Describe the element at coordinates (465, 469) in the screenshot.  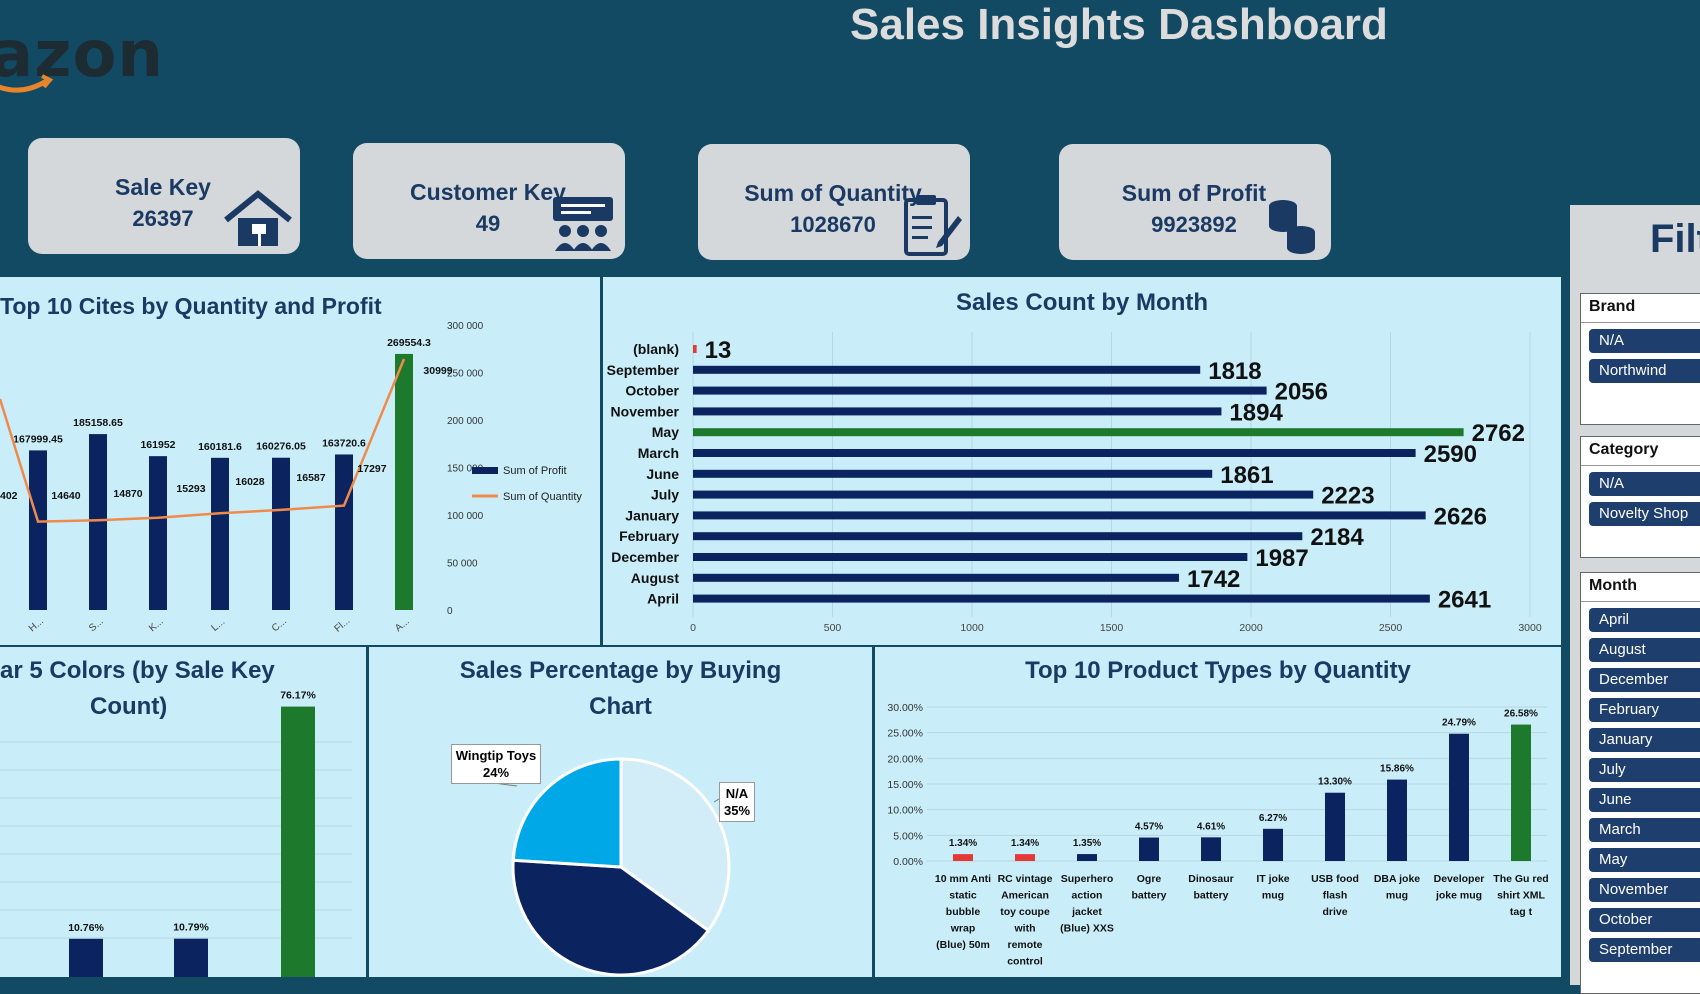
I see `y-tick-label: 150 000` at that location.